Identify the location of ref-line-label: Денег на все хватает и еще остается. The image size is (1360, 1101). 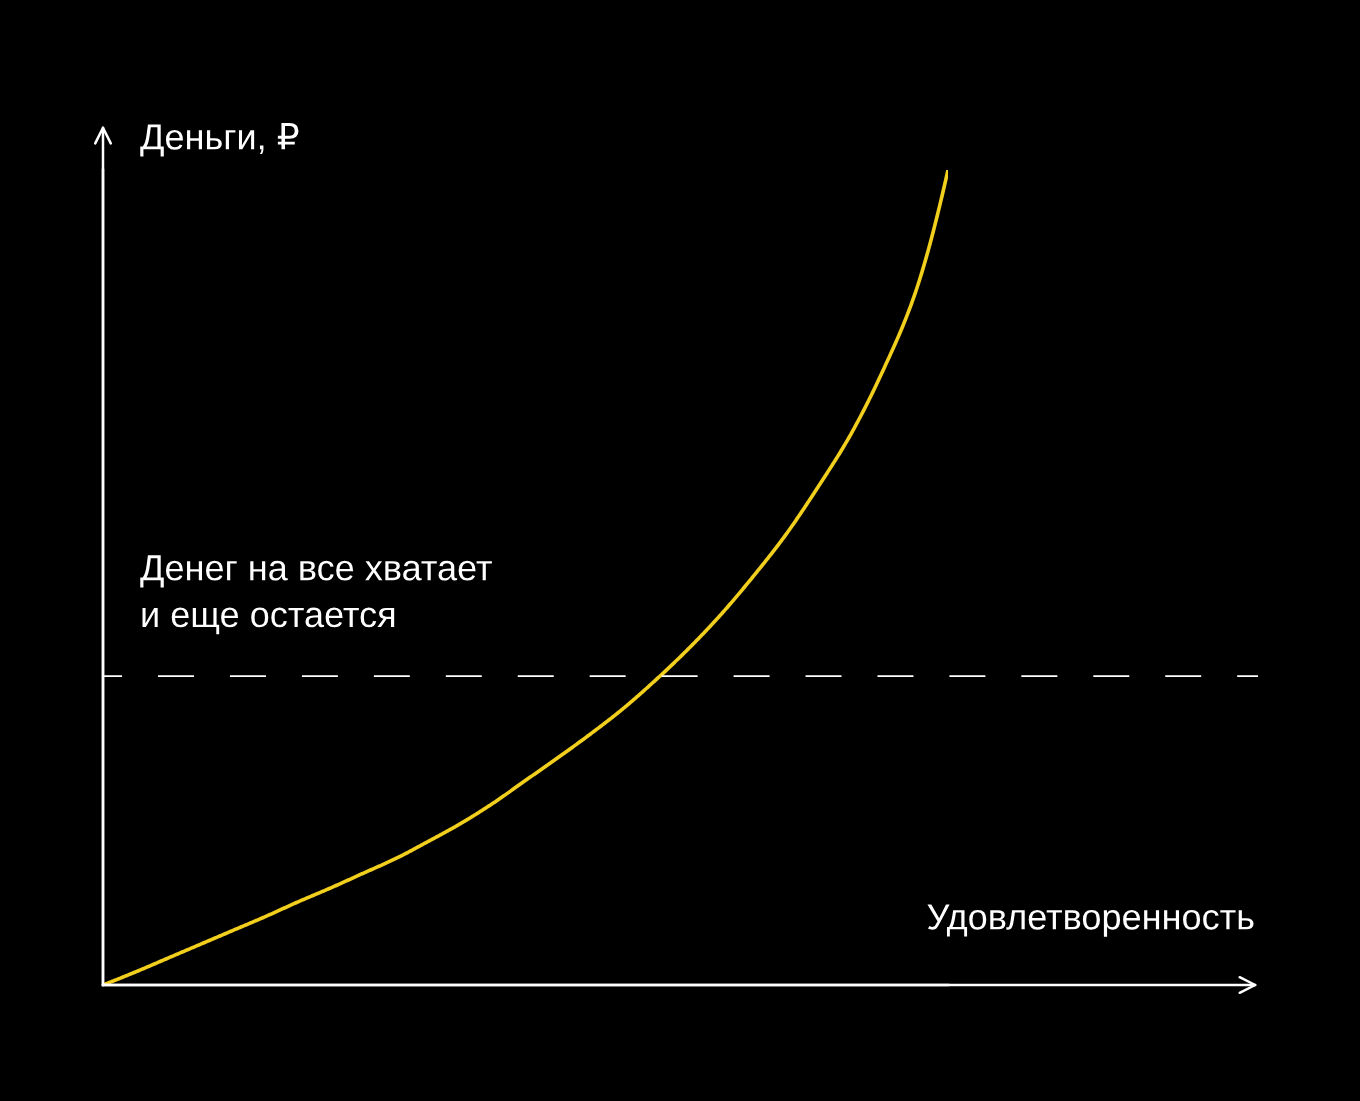
(316, 595).